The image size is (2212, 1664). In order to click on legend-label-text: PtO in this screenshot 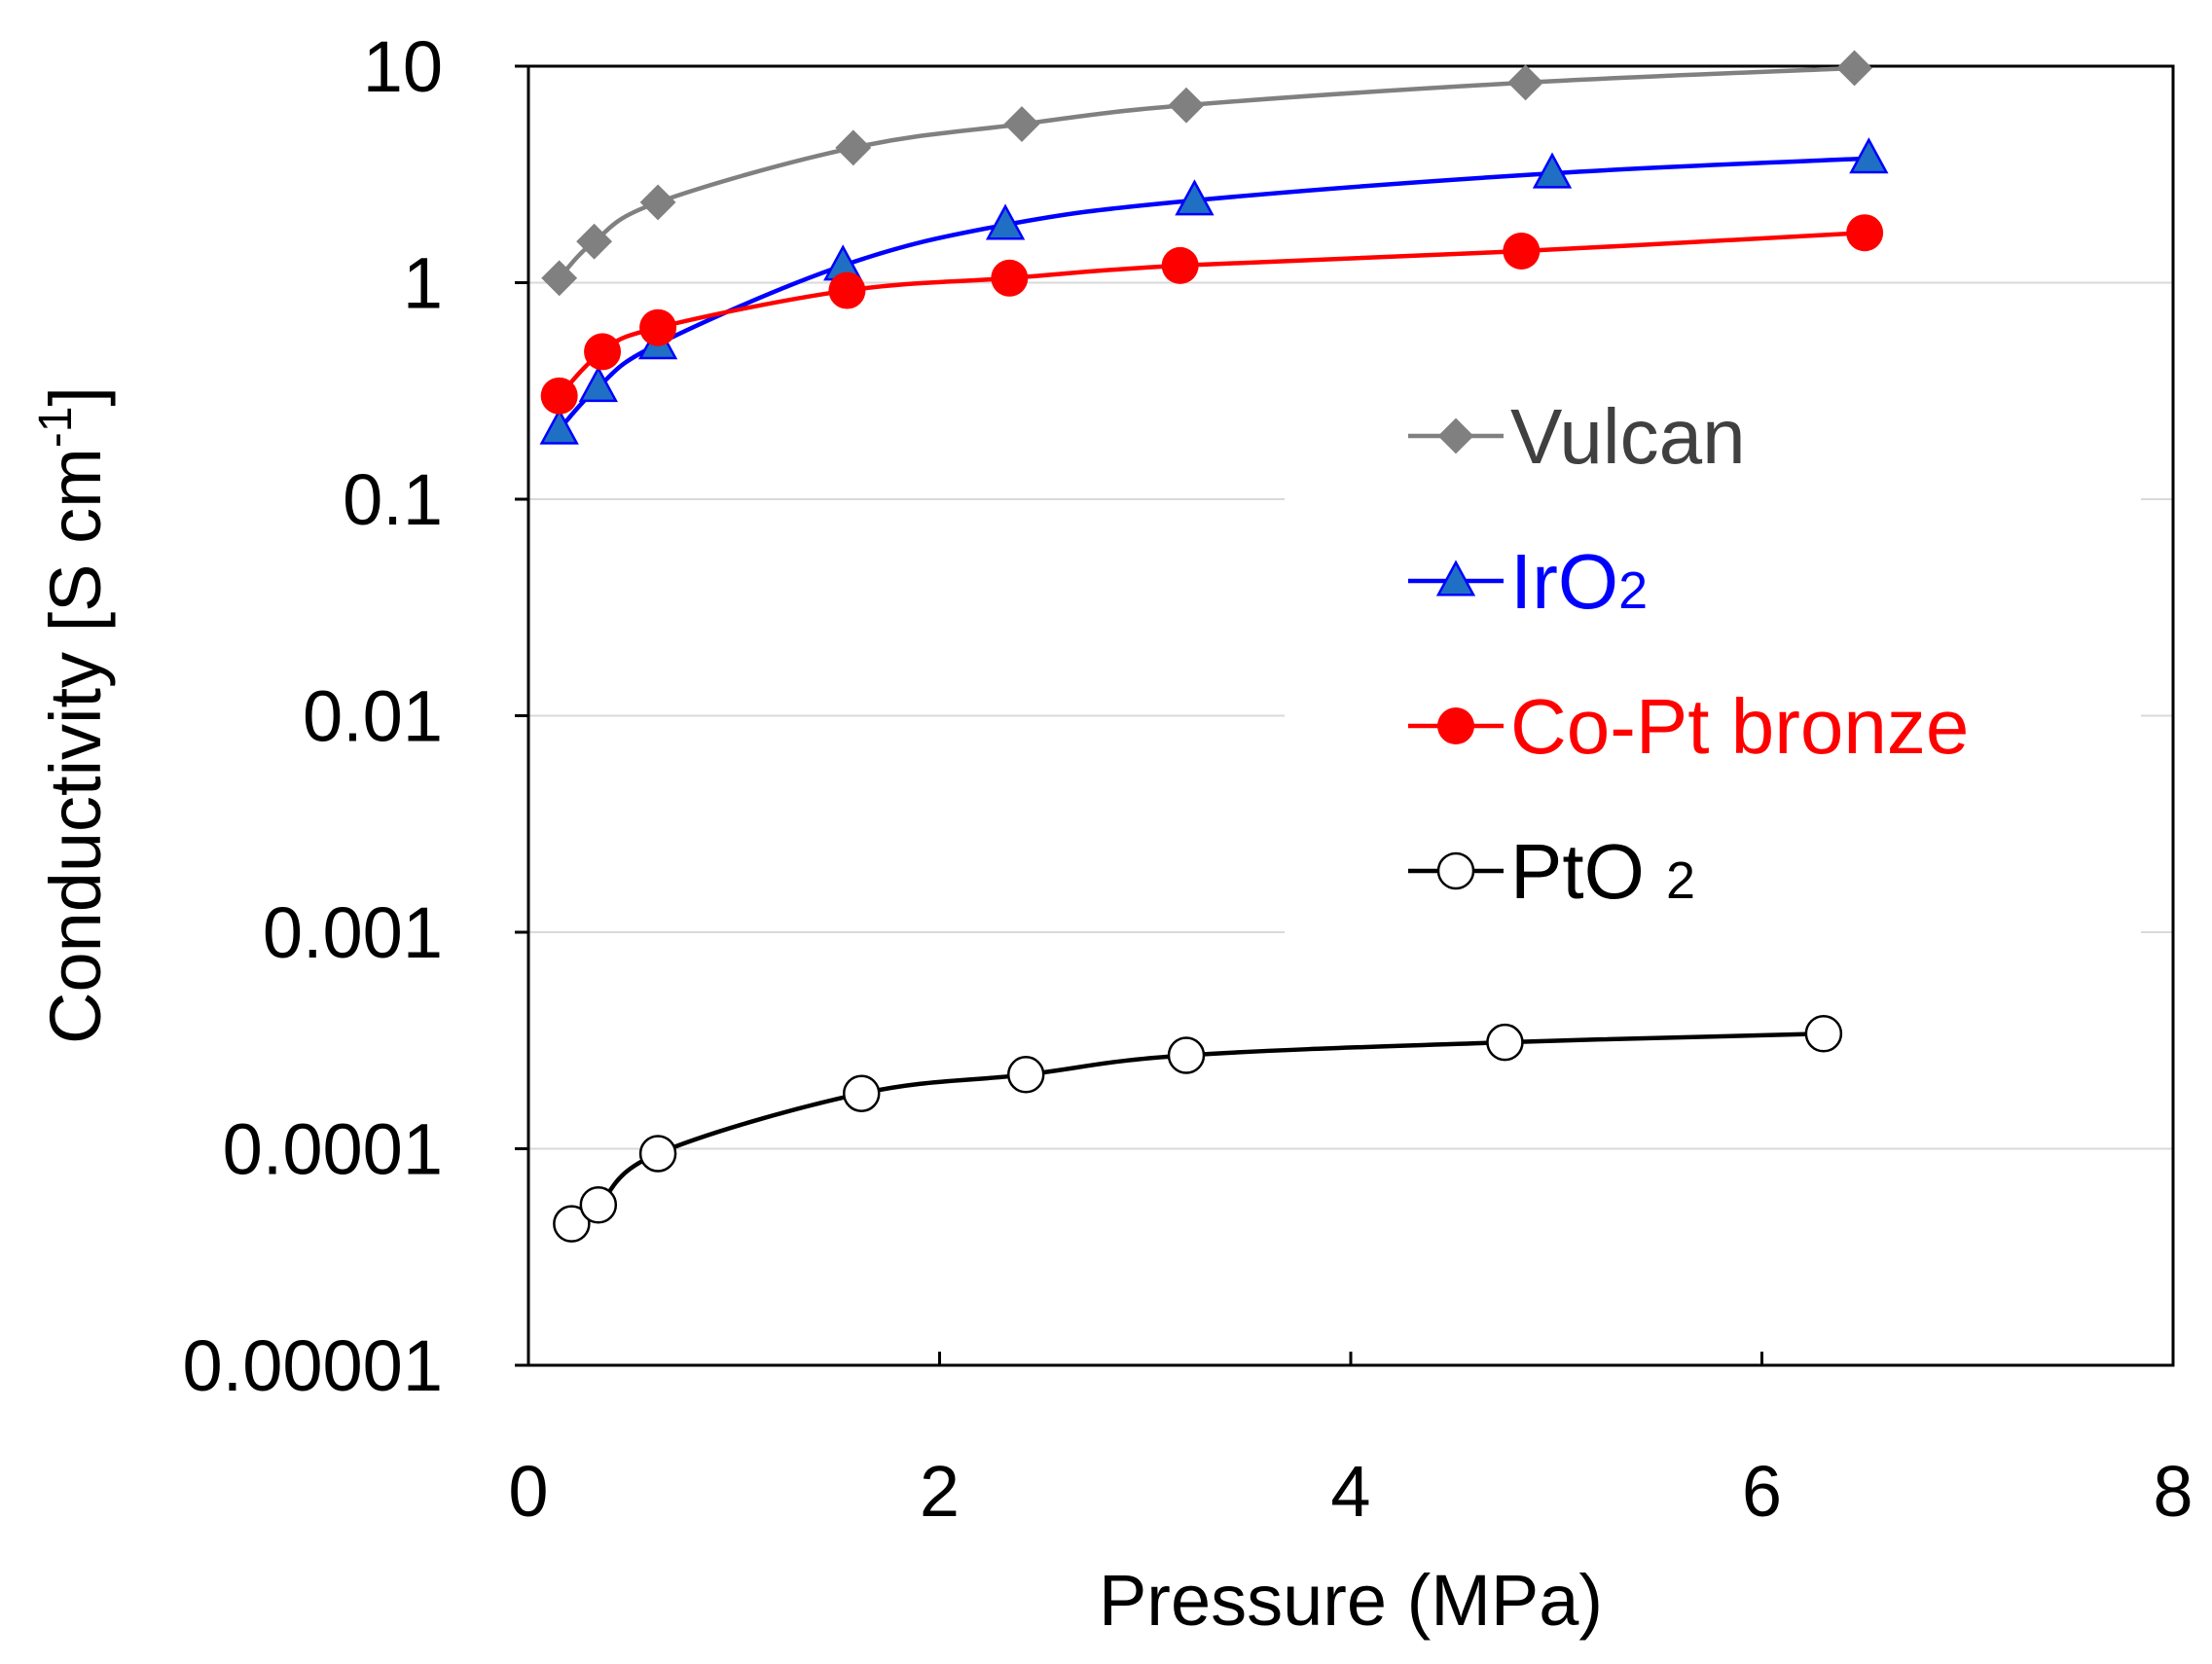, I will do `click(1588, 871)`.